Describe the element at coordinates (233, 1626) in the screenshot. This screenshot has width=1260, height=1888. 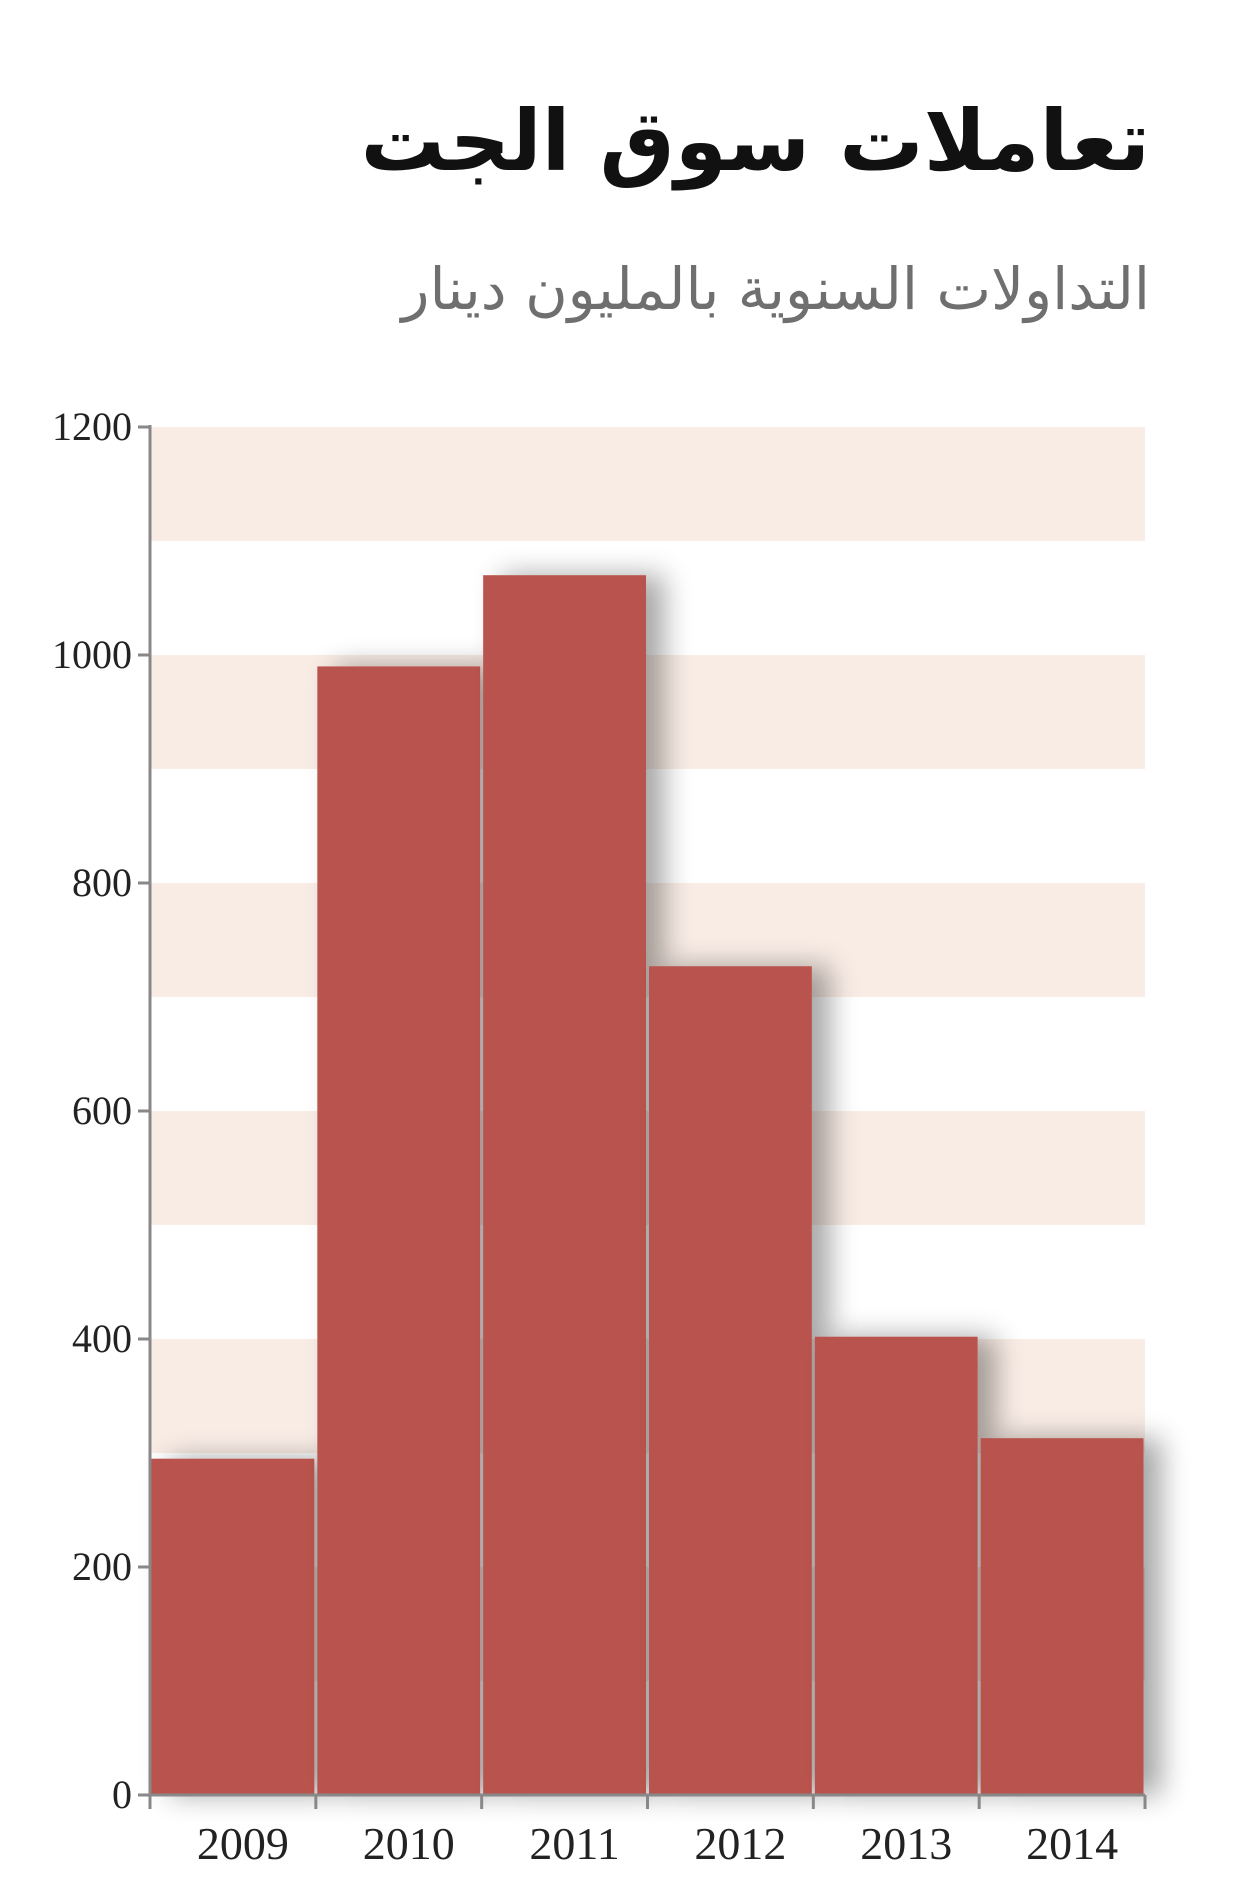
I see `bar-2009` at that location.